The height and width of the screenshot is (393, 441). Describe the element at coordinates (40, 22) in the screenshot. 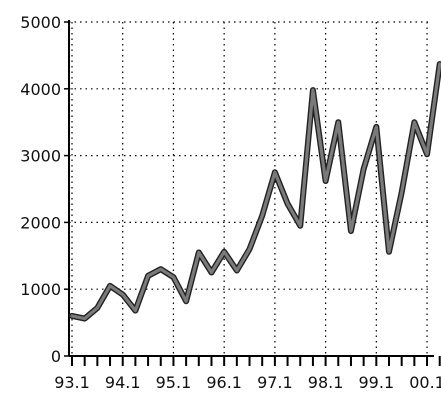

I see `y-tick-label: 5000` at that location.